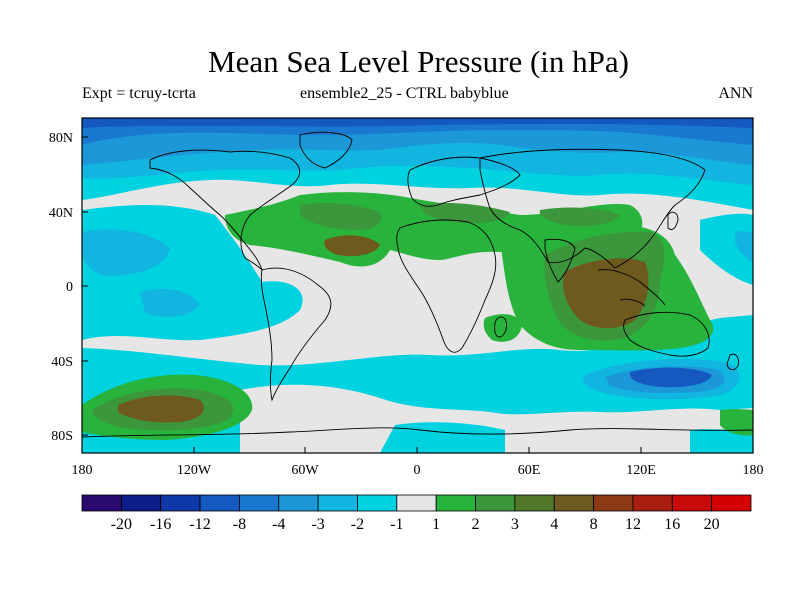  What do you see at coordinates (732, 362) in the screenshot?
I see `new-zealand-outline` at bounding box center [732, 362].